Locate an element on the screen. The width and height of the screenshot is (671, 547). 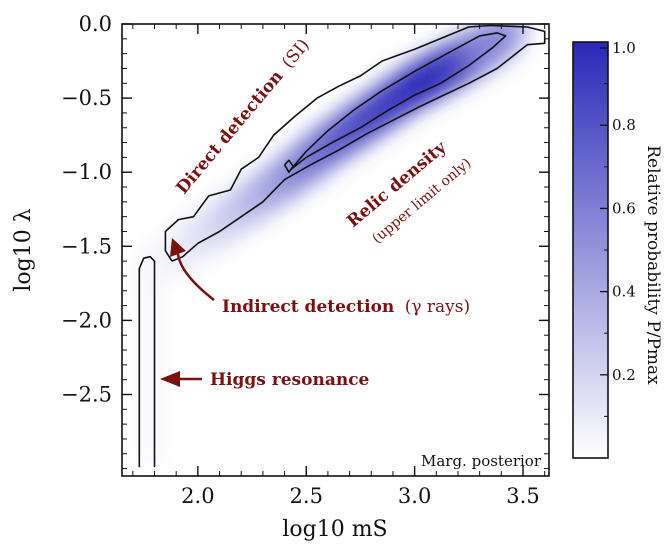
y-tick-label: −1.5 is located at coordinates (86, 246).